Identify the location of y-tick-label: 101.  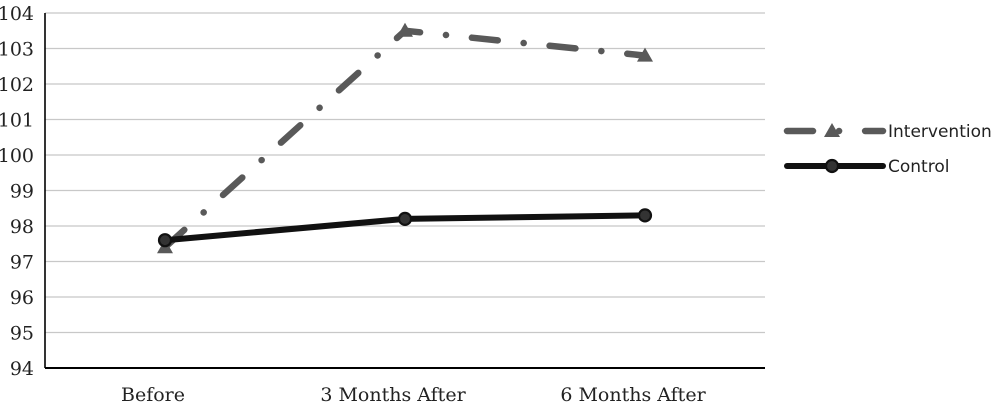
(17, 121).